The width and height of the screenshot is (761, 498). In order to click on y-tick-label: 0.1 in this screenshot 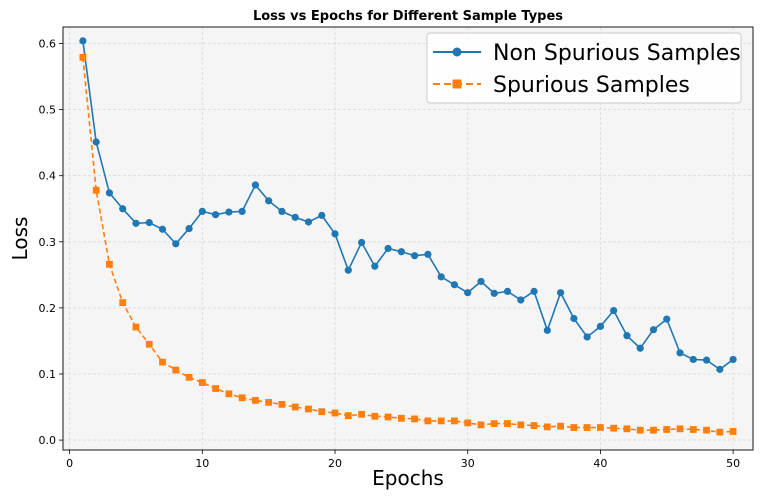, I will do `click(48, 374)`.